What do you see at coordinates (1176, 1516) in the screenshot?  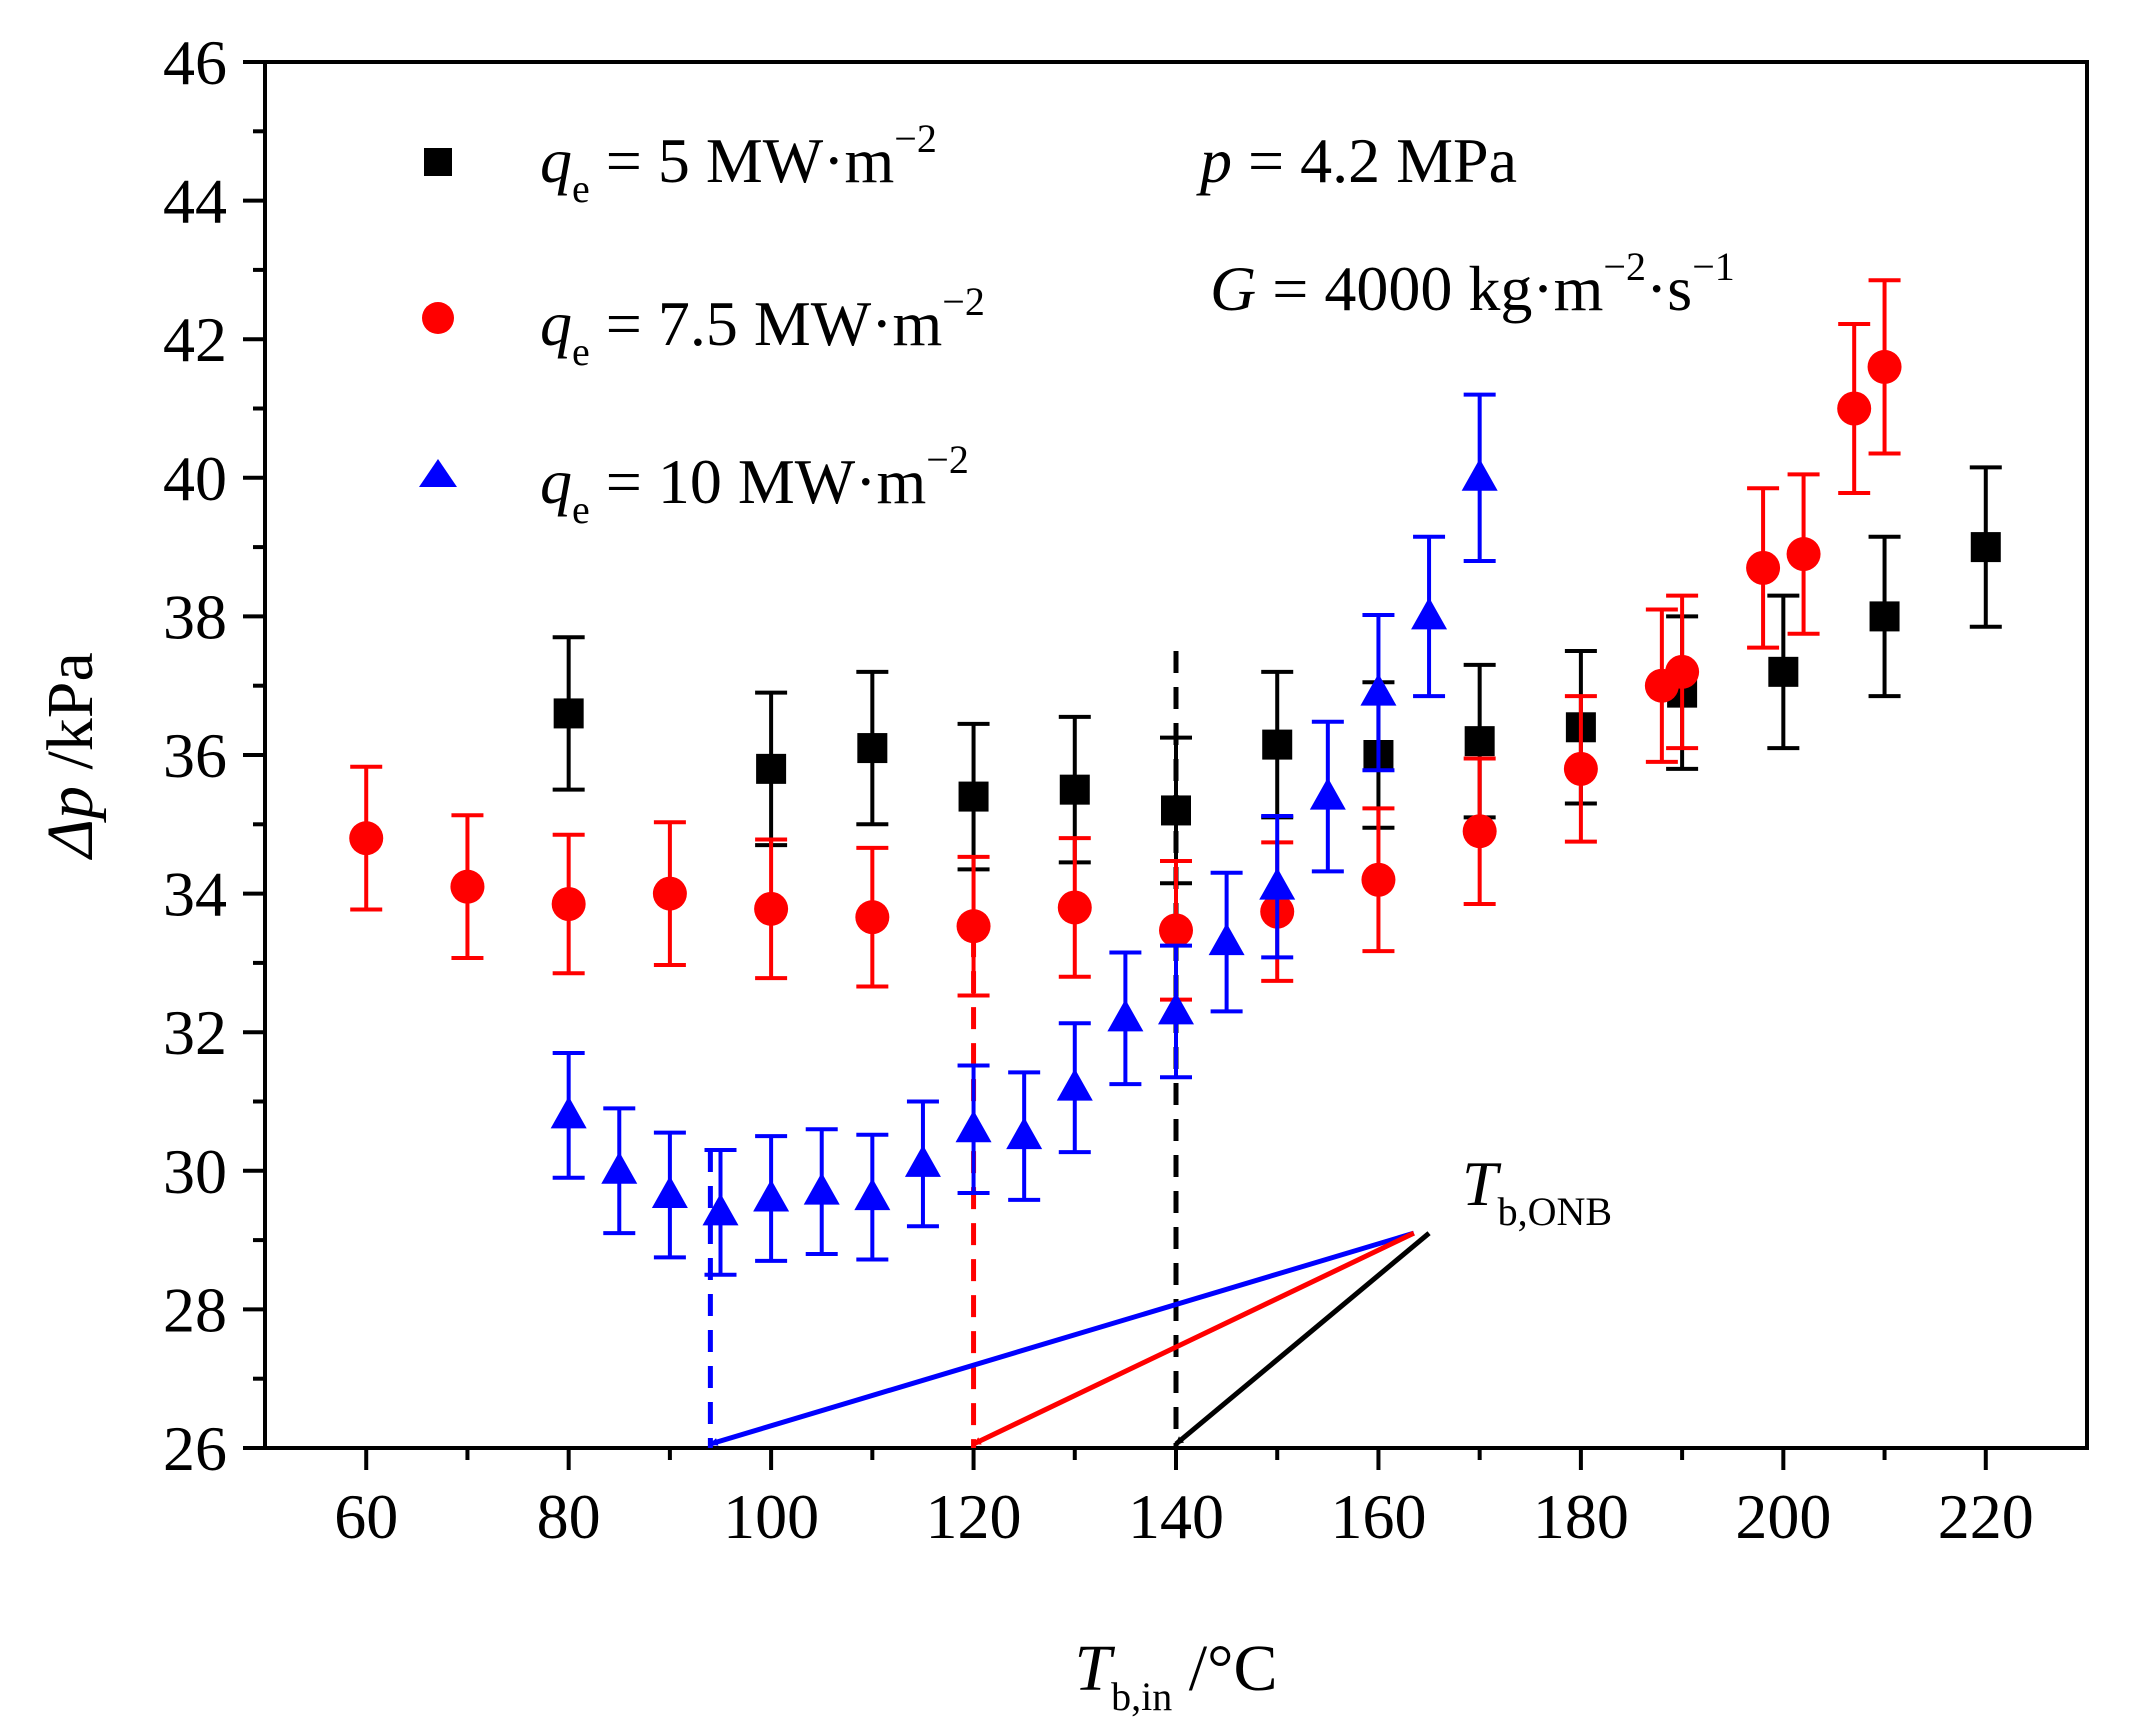 I see `x-tick-label: 140` at bounding box center [1176, 1516].